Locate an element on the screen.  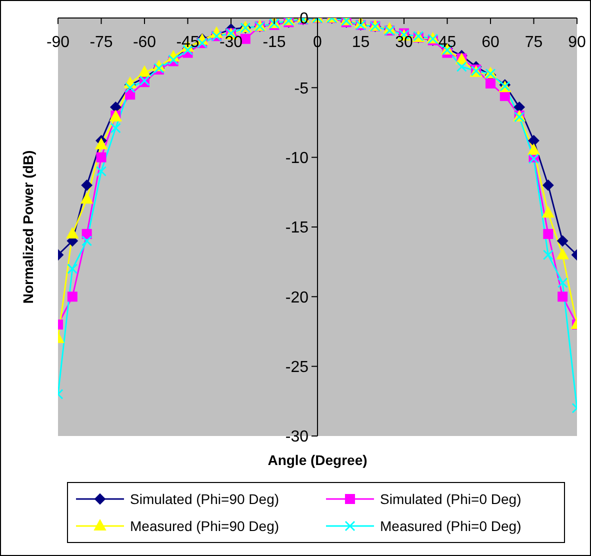
x-tick-label: 60 is located at coordinates (491, 42).